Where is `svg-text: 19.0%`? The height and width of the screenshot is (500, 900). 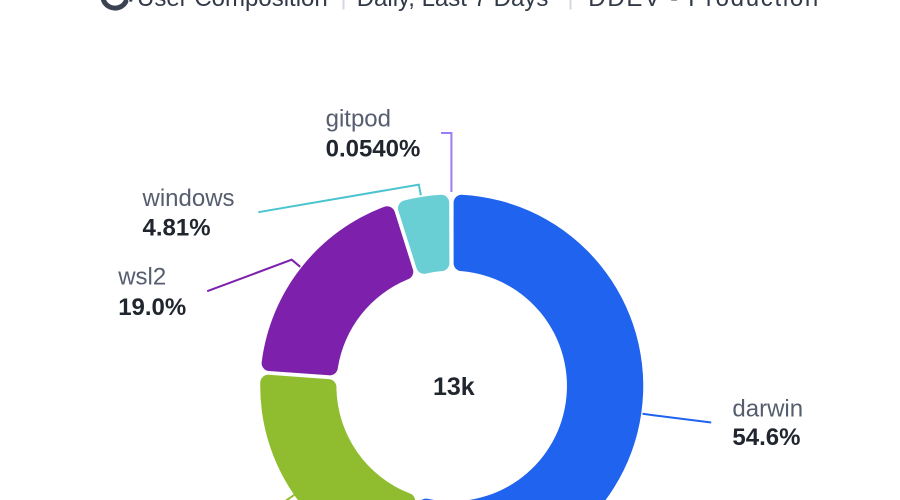 svg-text: 19.0% is located at coordinates (152, 307).